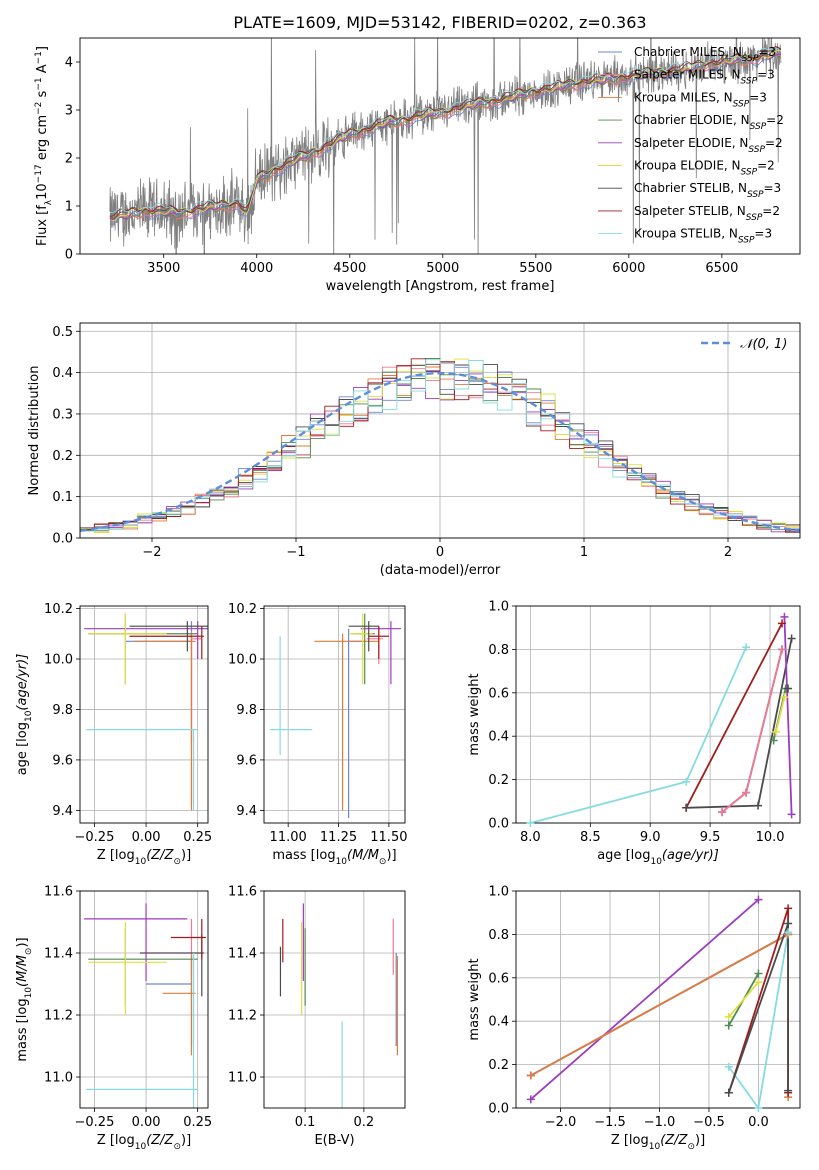 This screenshot has height=1170, width=819. Describe the element at coordinates (58, 609) in the screenshot. I see `y-tick-label: 10.2` at that location.